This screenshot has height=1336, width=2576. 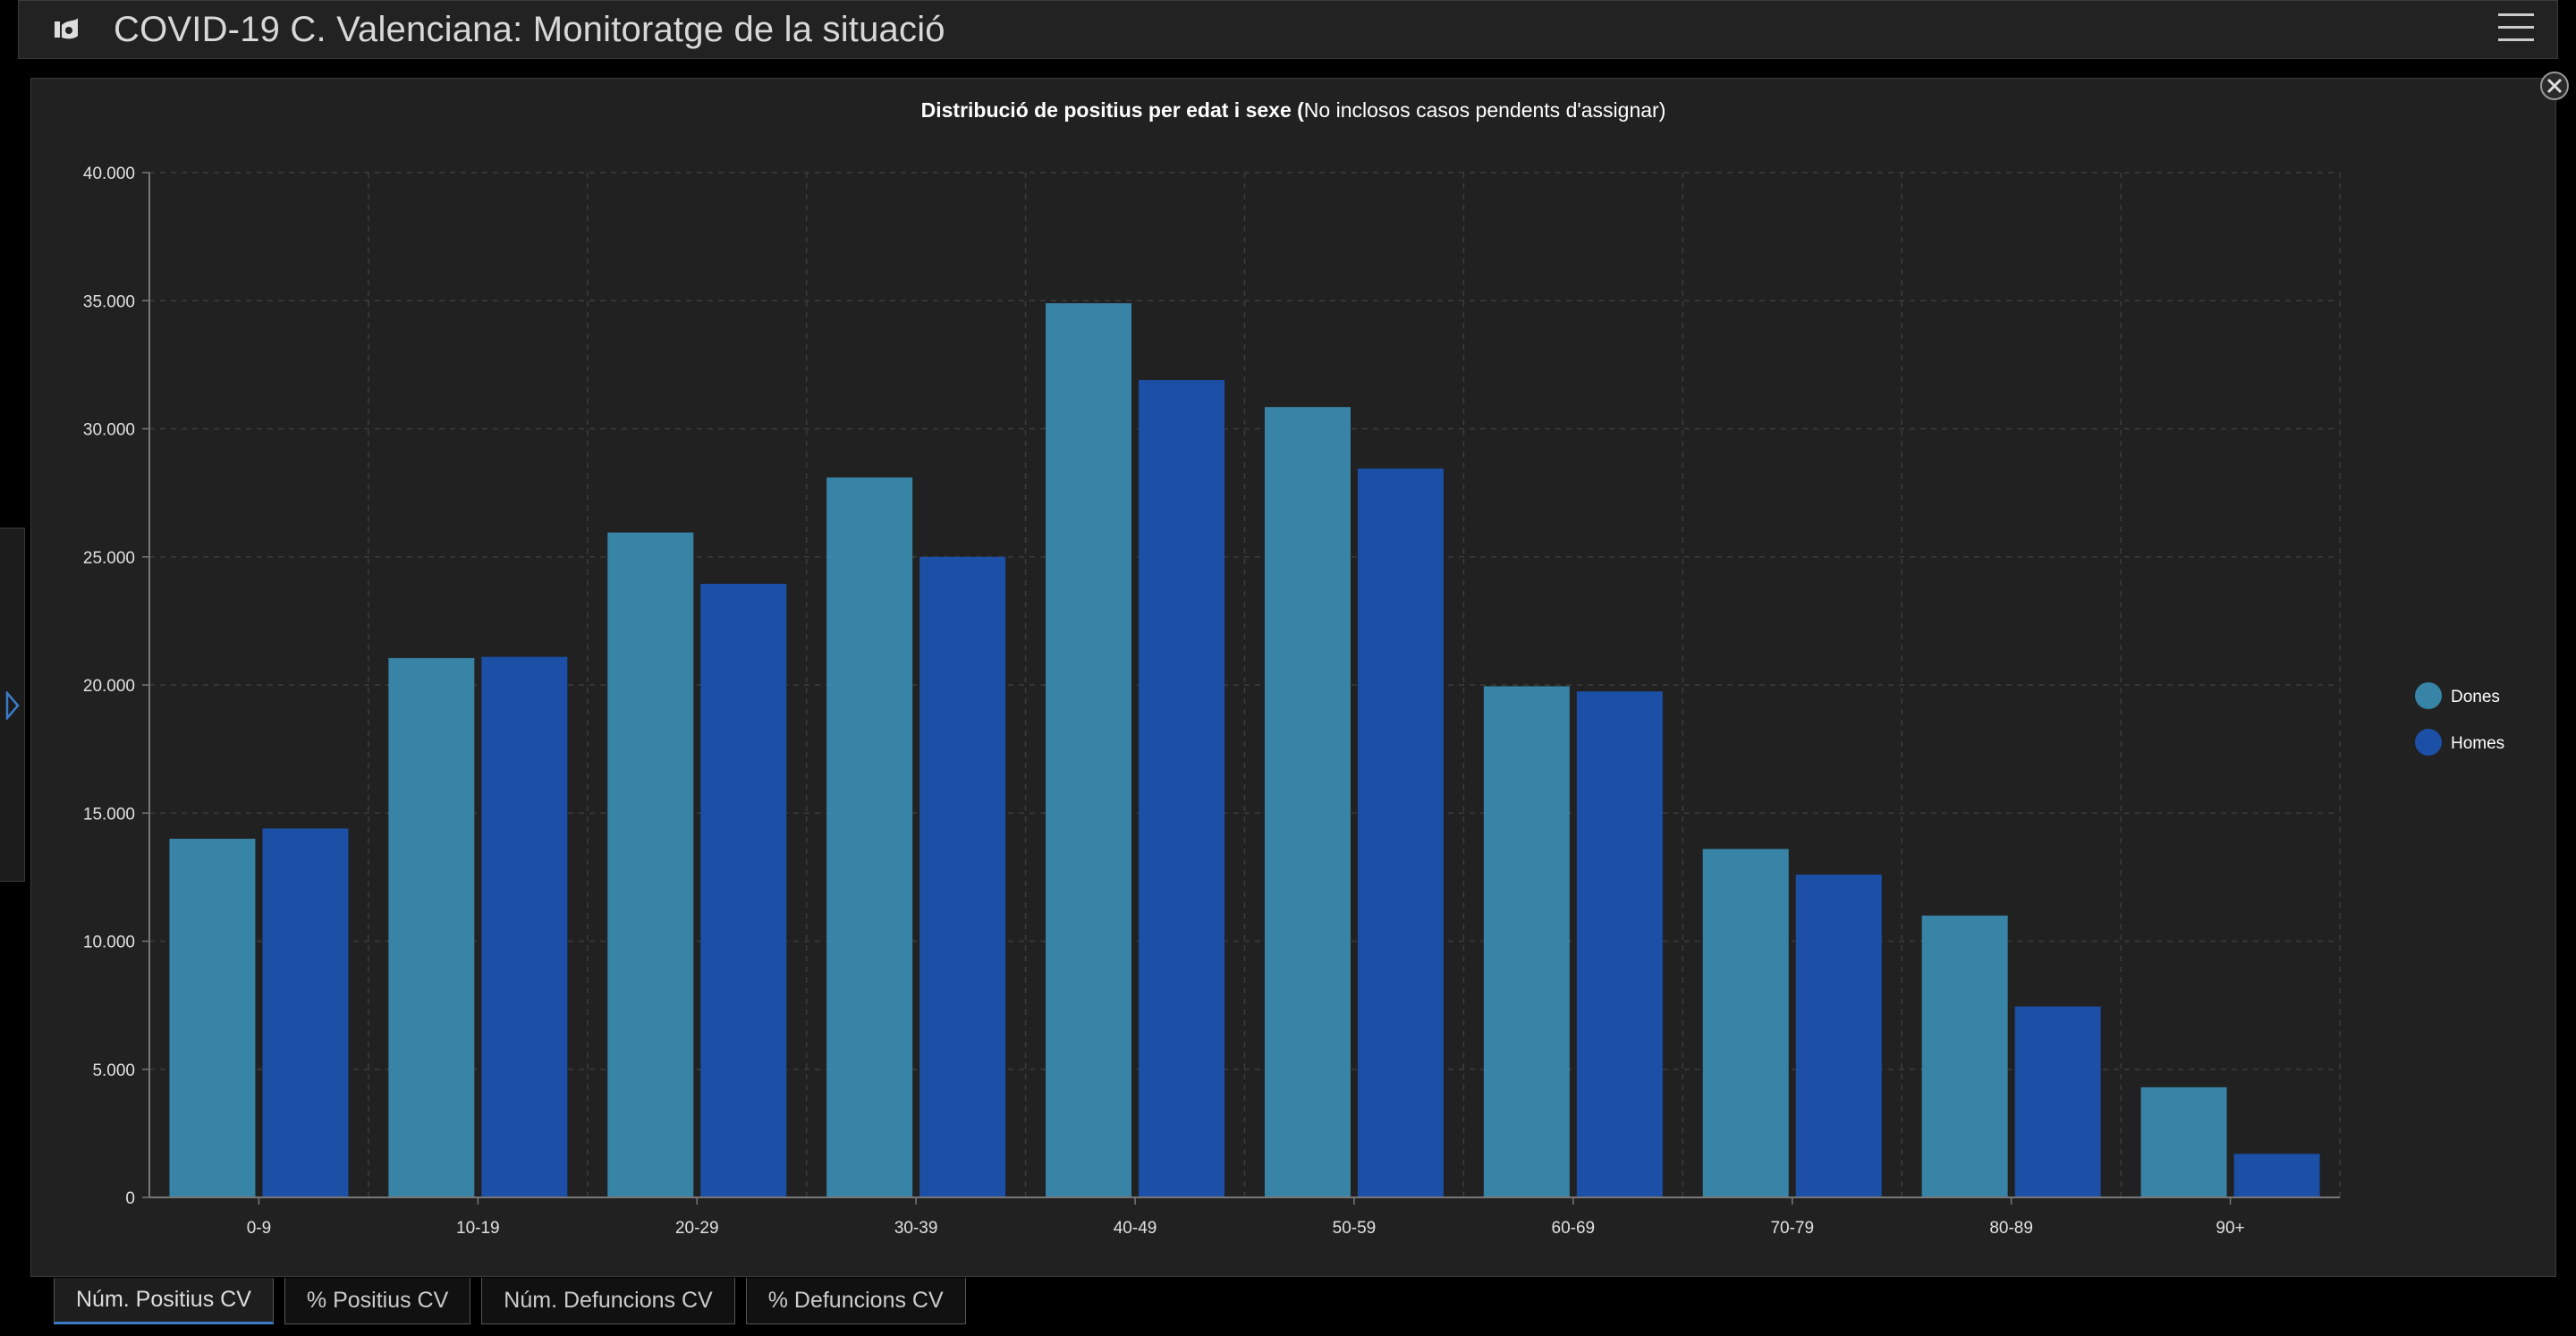 What do you see at coordinates (2428, 696) in the screenshot?
I see `legend-swatch-dones` at bounding box center [2428, 696].